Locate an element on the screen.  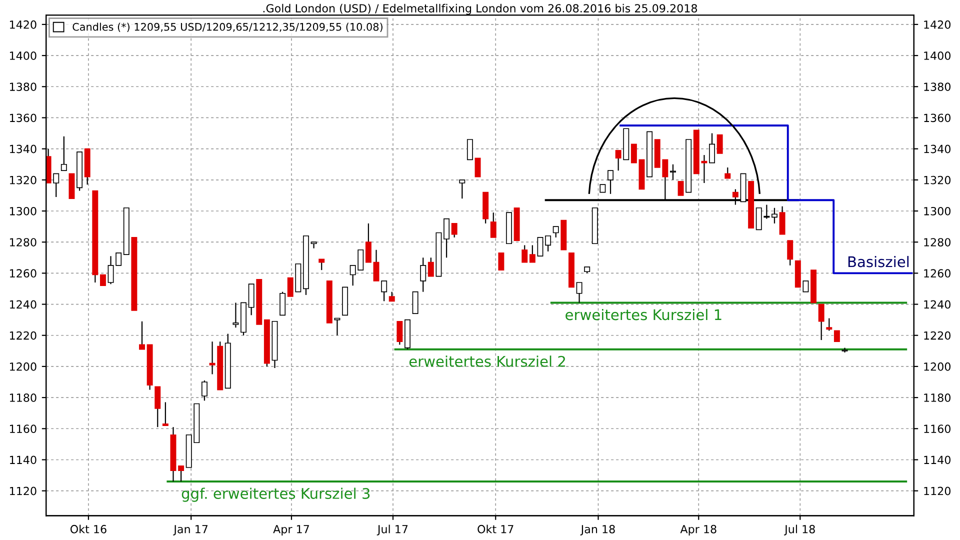
y-tick-label: 1420 is located at coordinates (23, 24).